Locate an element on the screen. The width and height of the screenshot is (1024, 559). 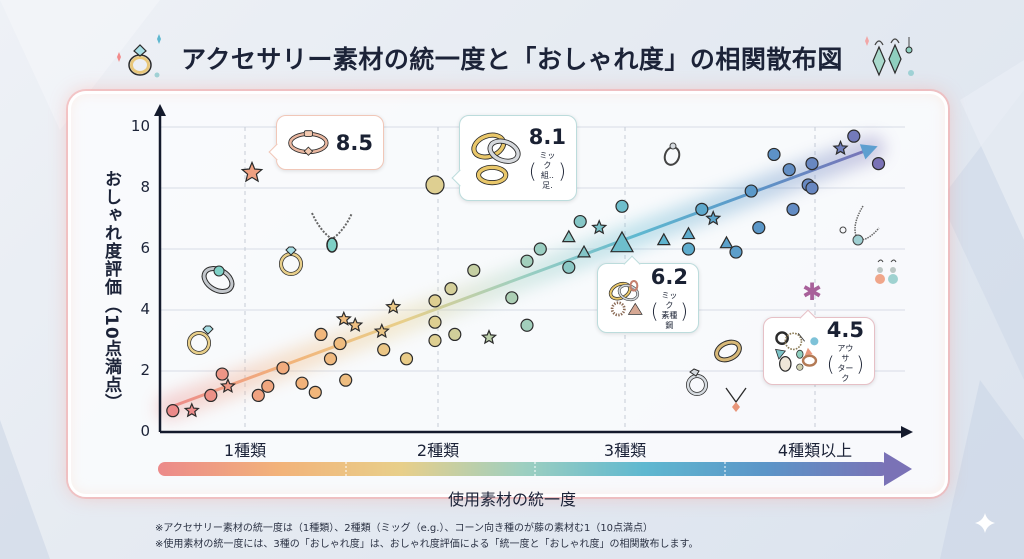
callout-note: 組..足. is located at coordinates (547, 180).